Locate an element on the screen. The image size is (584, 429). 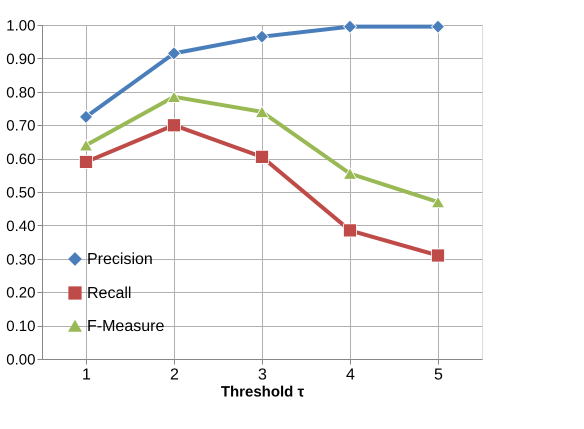
y-tick-label: 0.30 is located at coordinates (21, 259).